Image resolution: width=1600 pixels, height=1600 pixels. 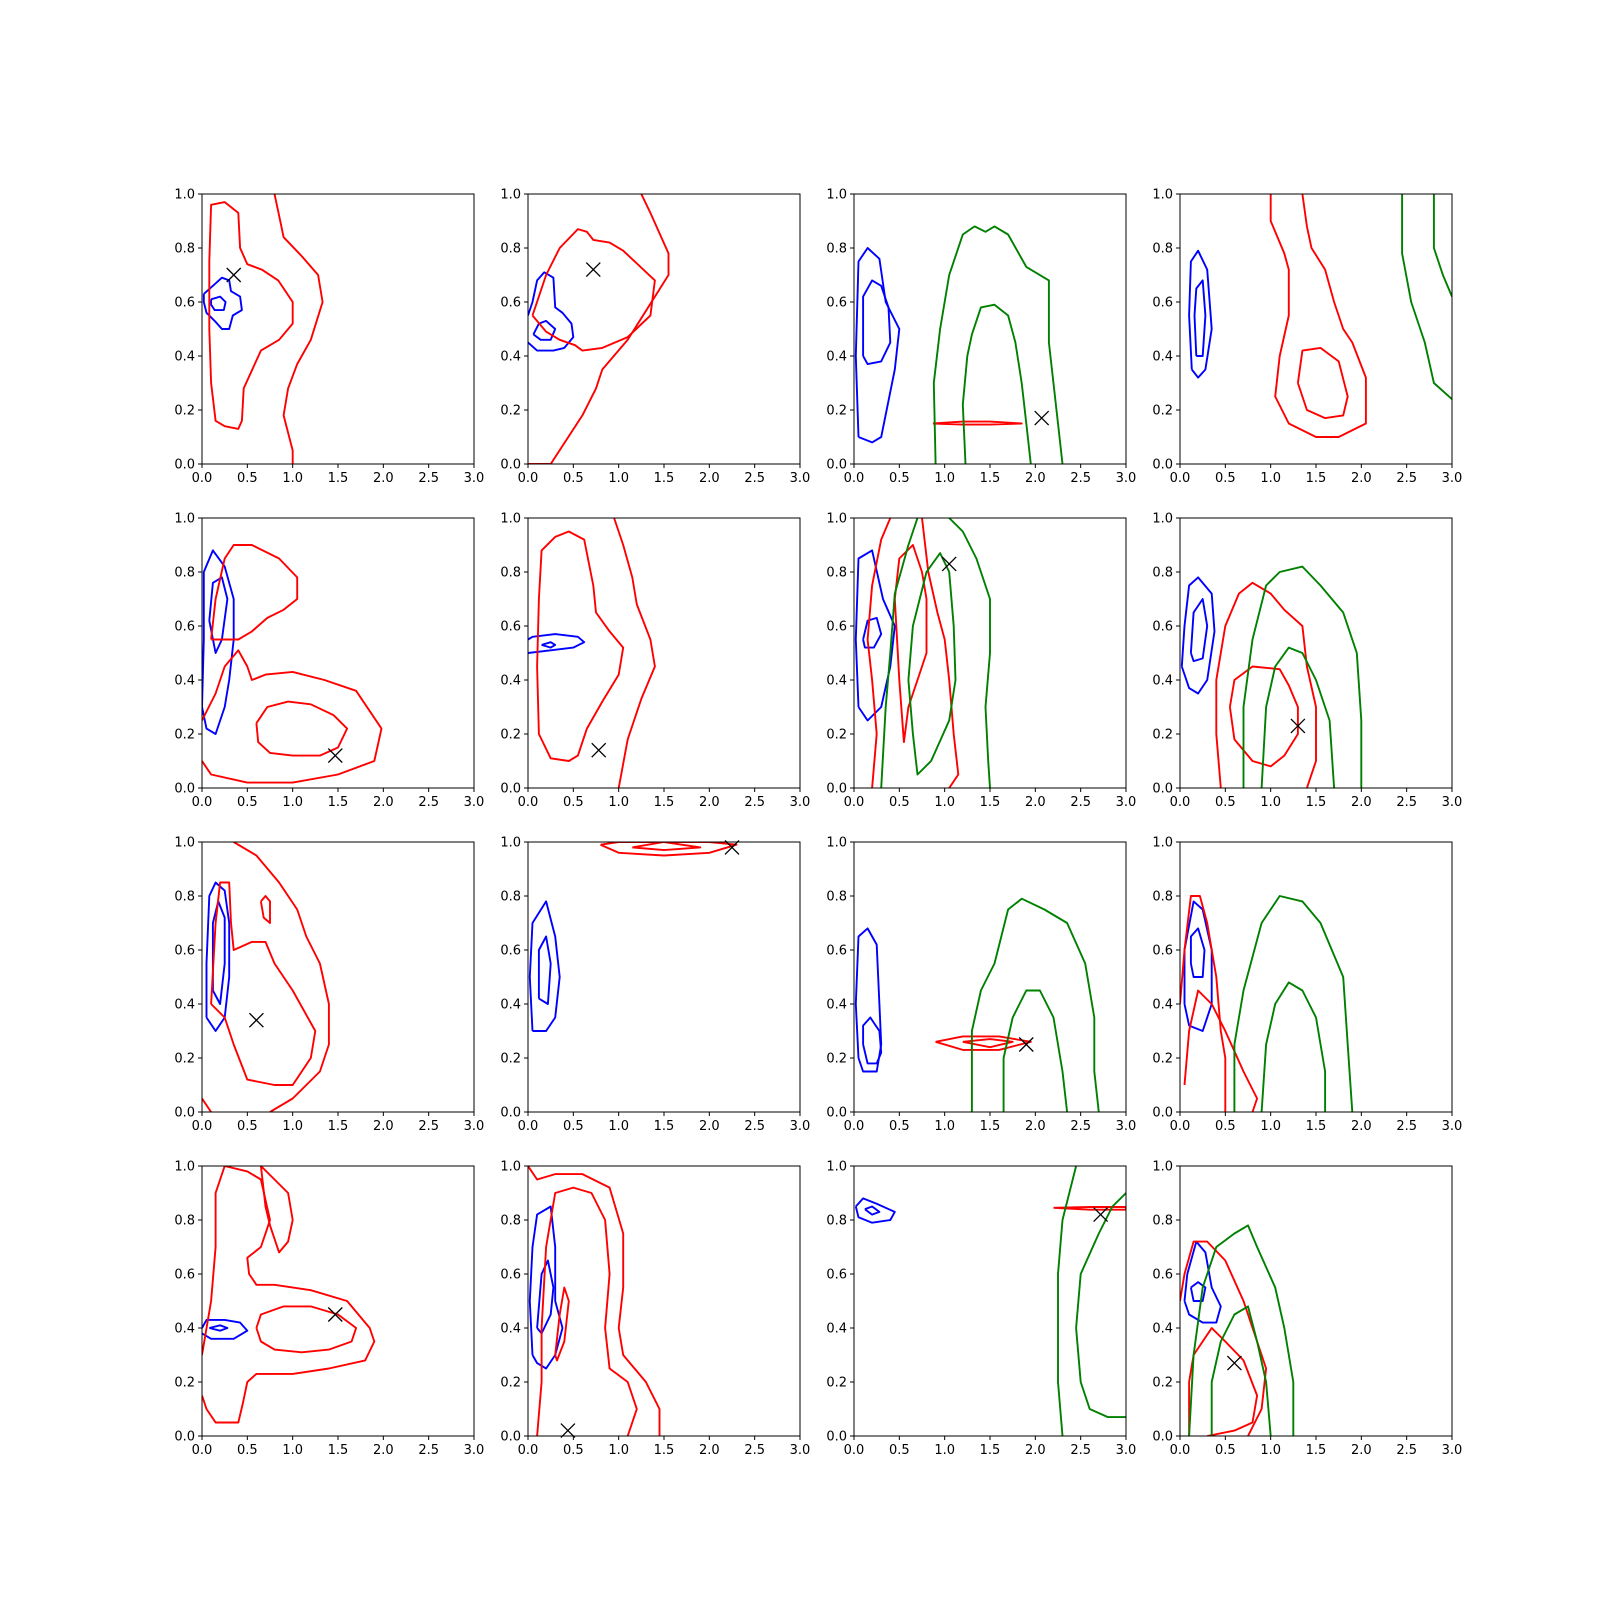 I want to click on subplot-2-3: 0.0 0.5 1.0 1.5 2.0 2.5 3.0 0.0 0.2 0.4 0.6 0.8 1.0, so click(x=981, y=661).